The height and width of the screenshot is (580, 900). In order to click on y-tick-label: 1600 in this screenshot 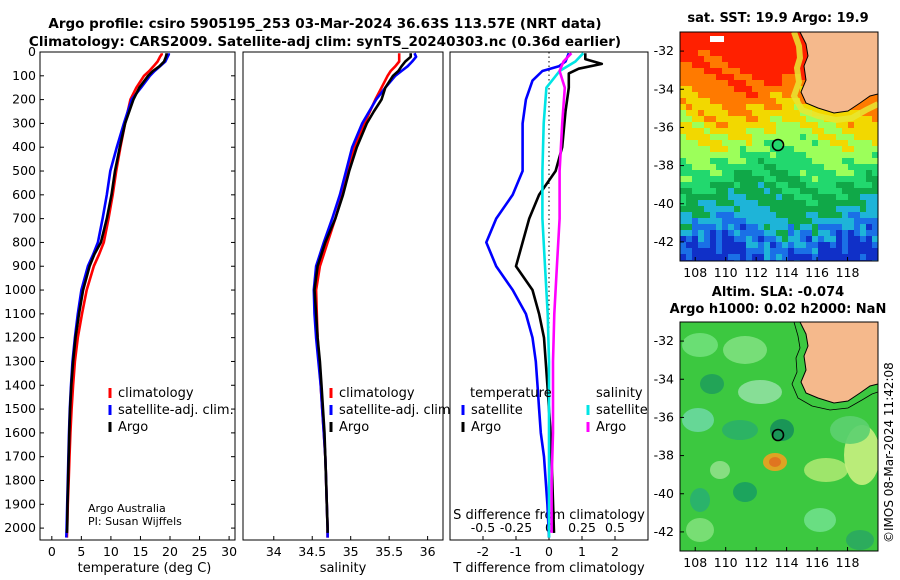, I will do `click(20, 432)`.